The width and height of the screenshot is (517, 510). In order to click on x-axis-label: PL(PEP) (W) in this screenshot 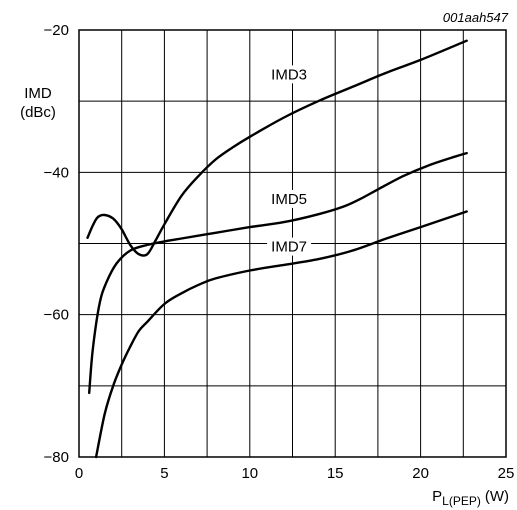, I will do `click(470, 498)`.